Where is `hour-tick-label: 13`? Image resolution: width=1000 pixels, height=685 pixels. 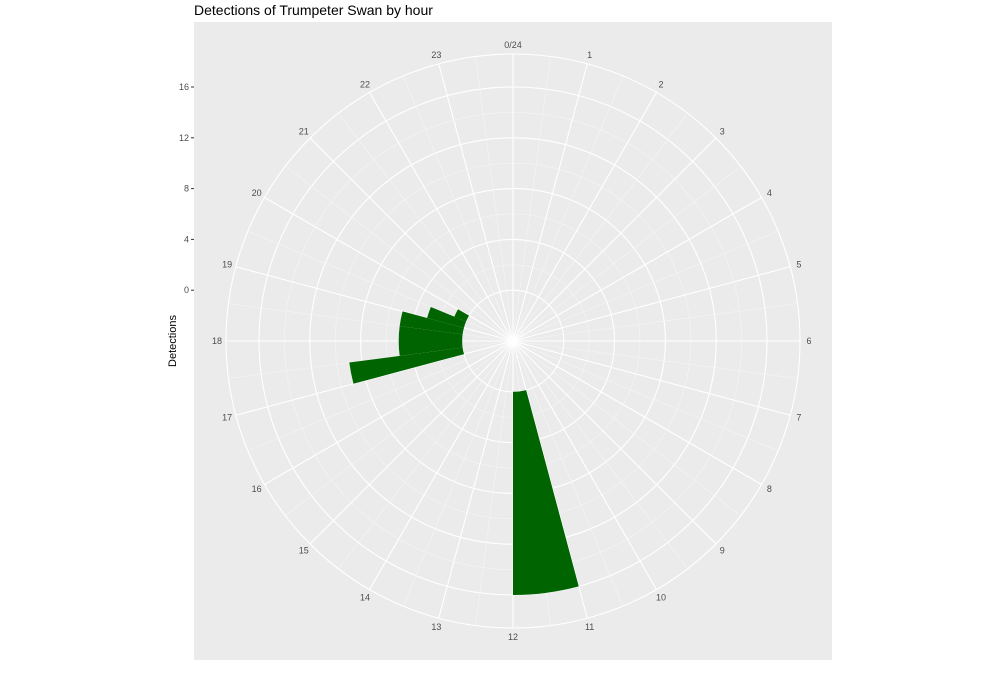
hour-tick-label: 13 is located at coordinates (436, 627).